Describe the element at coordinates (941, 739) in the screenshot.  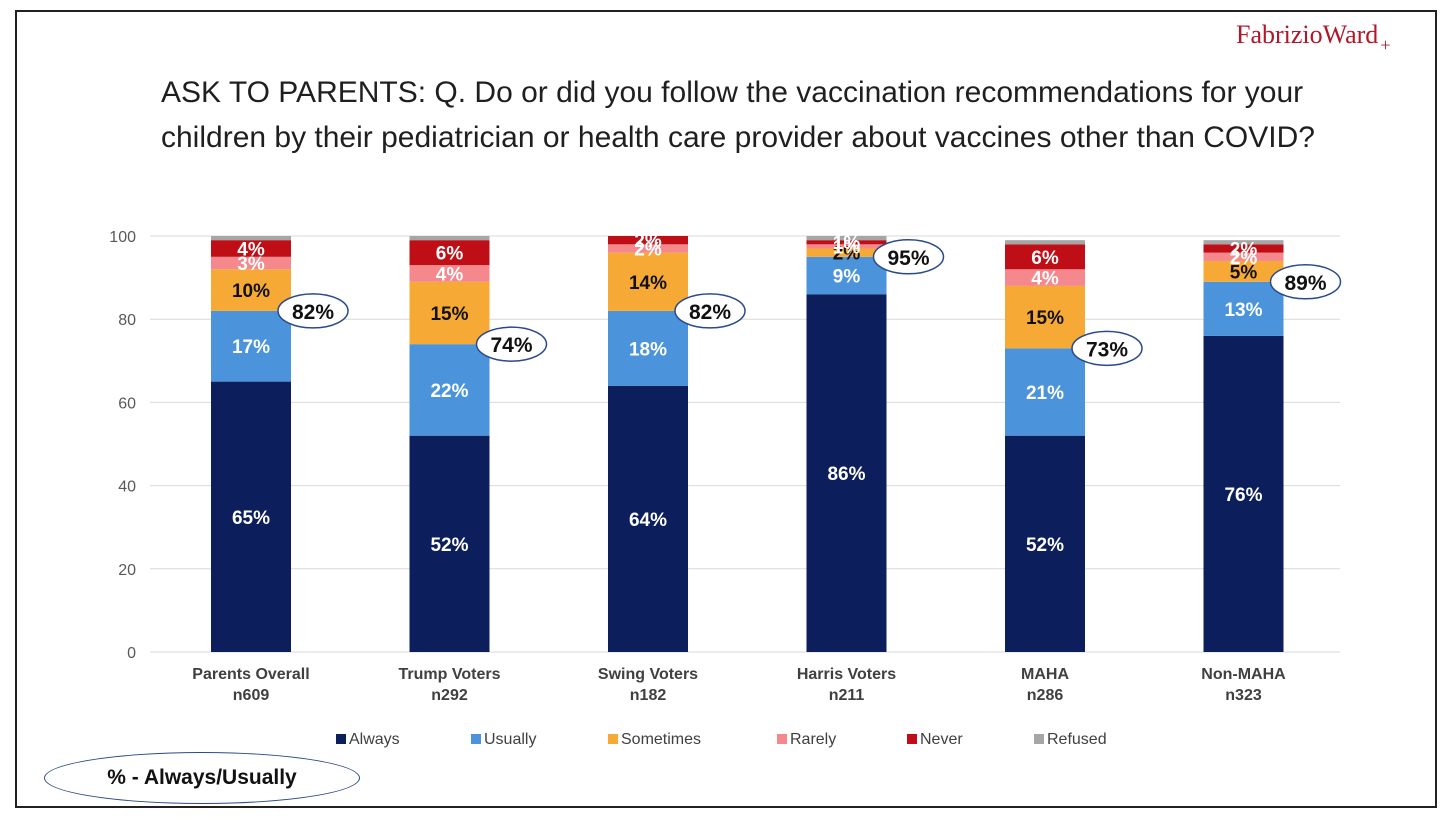
I see `legend-label: Never` at that location.